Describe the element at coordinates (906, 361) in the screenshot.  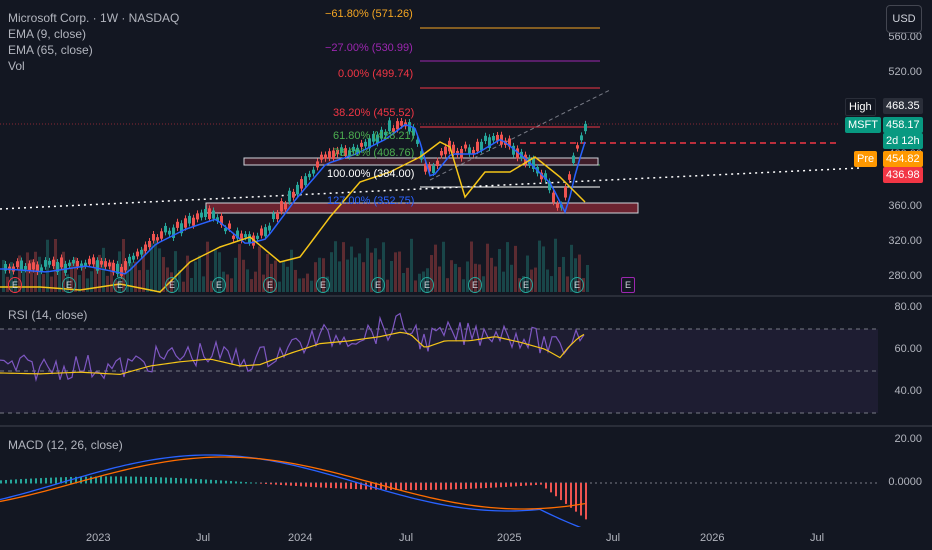
I see `rsi-axis: 80.00 60.00 40.00` at that location.